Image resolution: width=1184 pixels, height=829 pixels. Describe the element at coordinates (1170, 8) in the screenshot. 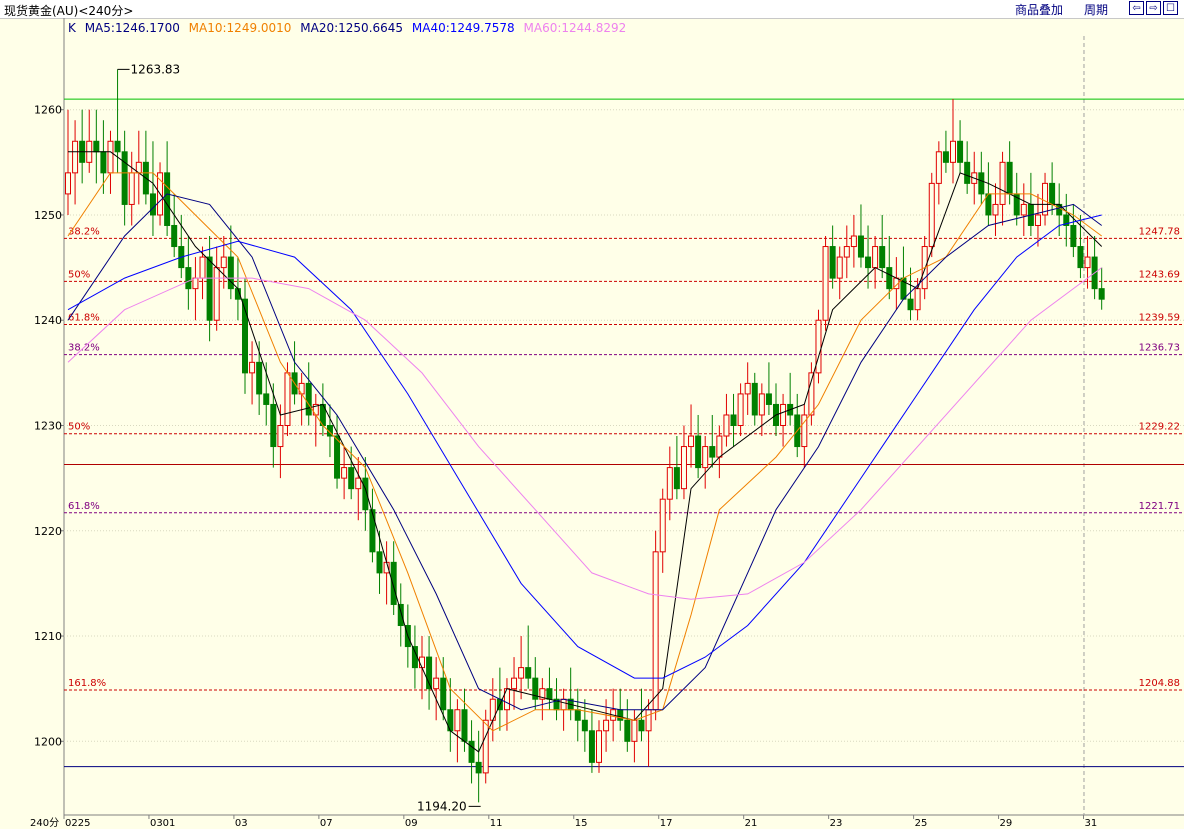

I see `restore-window-icon: ☐` at that location.